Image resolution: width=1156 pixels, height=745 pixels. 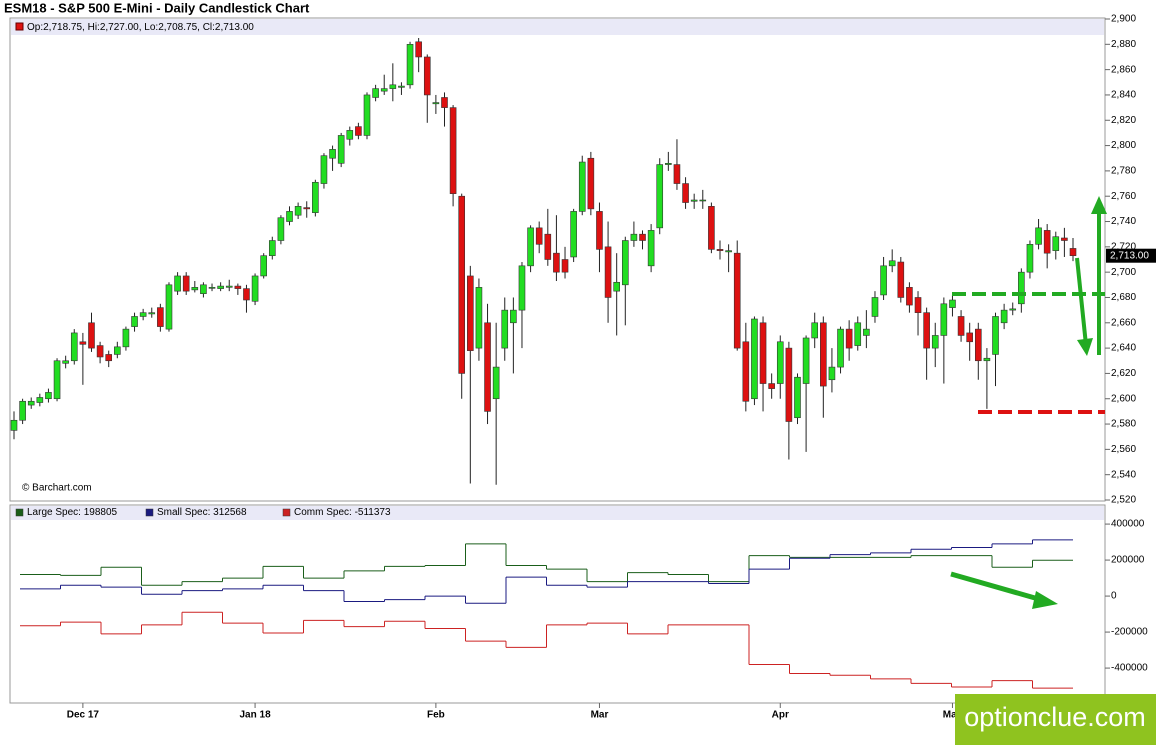 I want to click on watermark-box, so click(x=1055, y=719).